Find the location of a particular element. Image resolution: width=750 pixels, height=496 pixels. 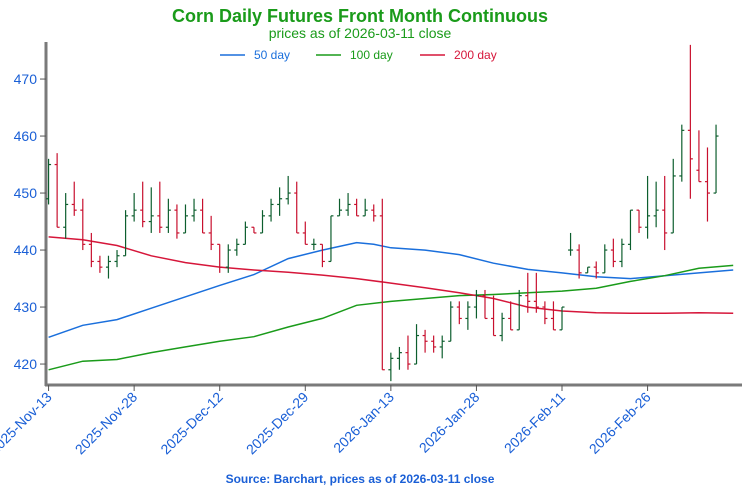

y-tick-label: 420 is located at coordinates (26, 364).